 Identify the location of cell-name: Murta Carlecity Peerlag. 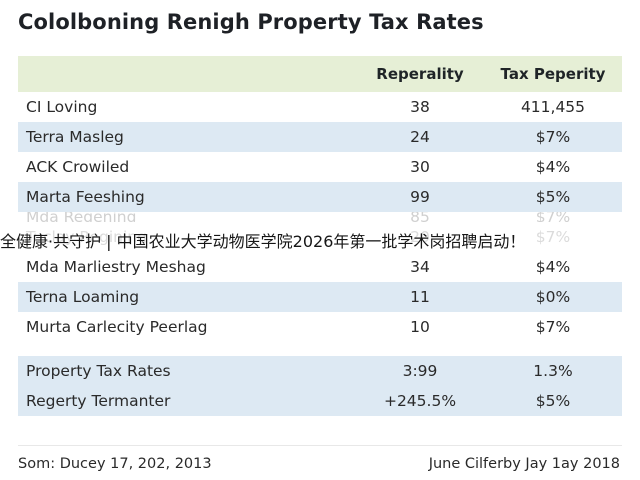
(117, 327).